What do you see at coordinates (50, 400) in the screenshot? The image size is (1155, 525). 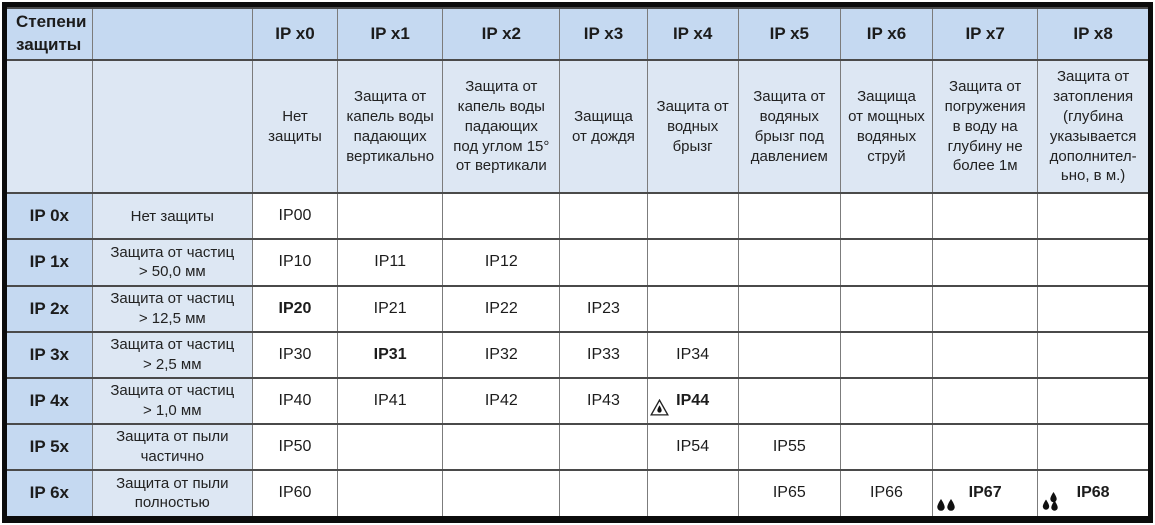 I see `row-label: IP 4x` at bounding box center [50, 400].